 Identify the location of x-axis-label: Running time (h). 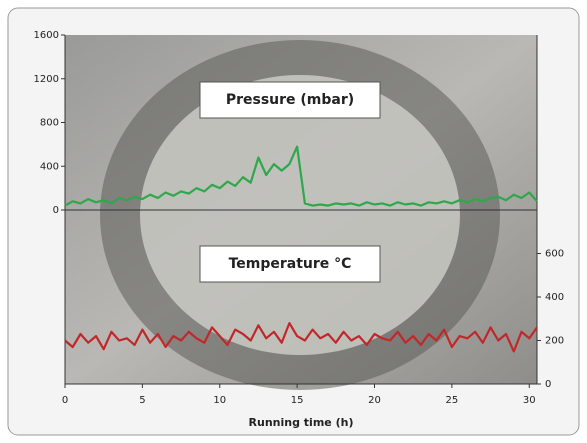
(301, 422).